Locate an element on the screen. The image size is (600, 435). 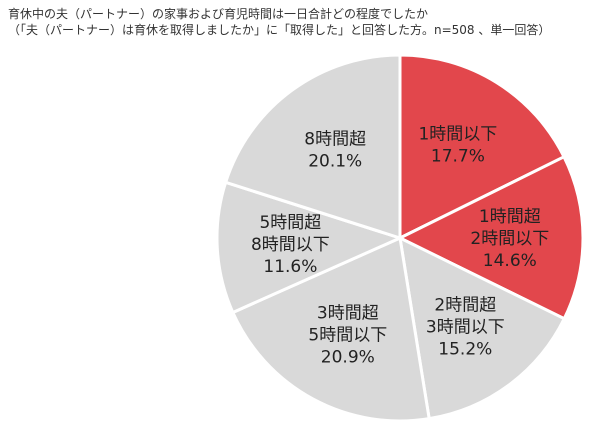
slice-label-1: 1時間以下 17.7% is located at coordinates (457, 146).